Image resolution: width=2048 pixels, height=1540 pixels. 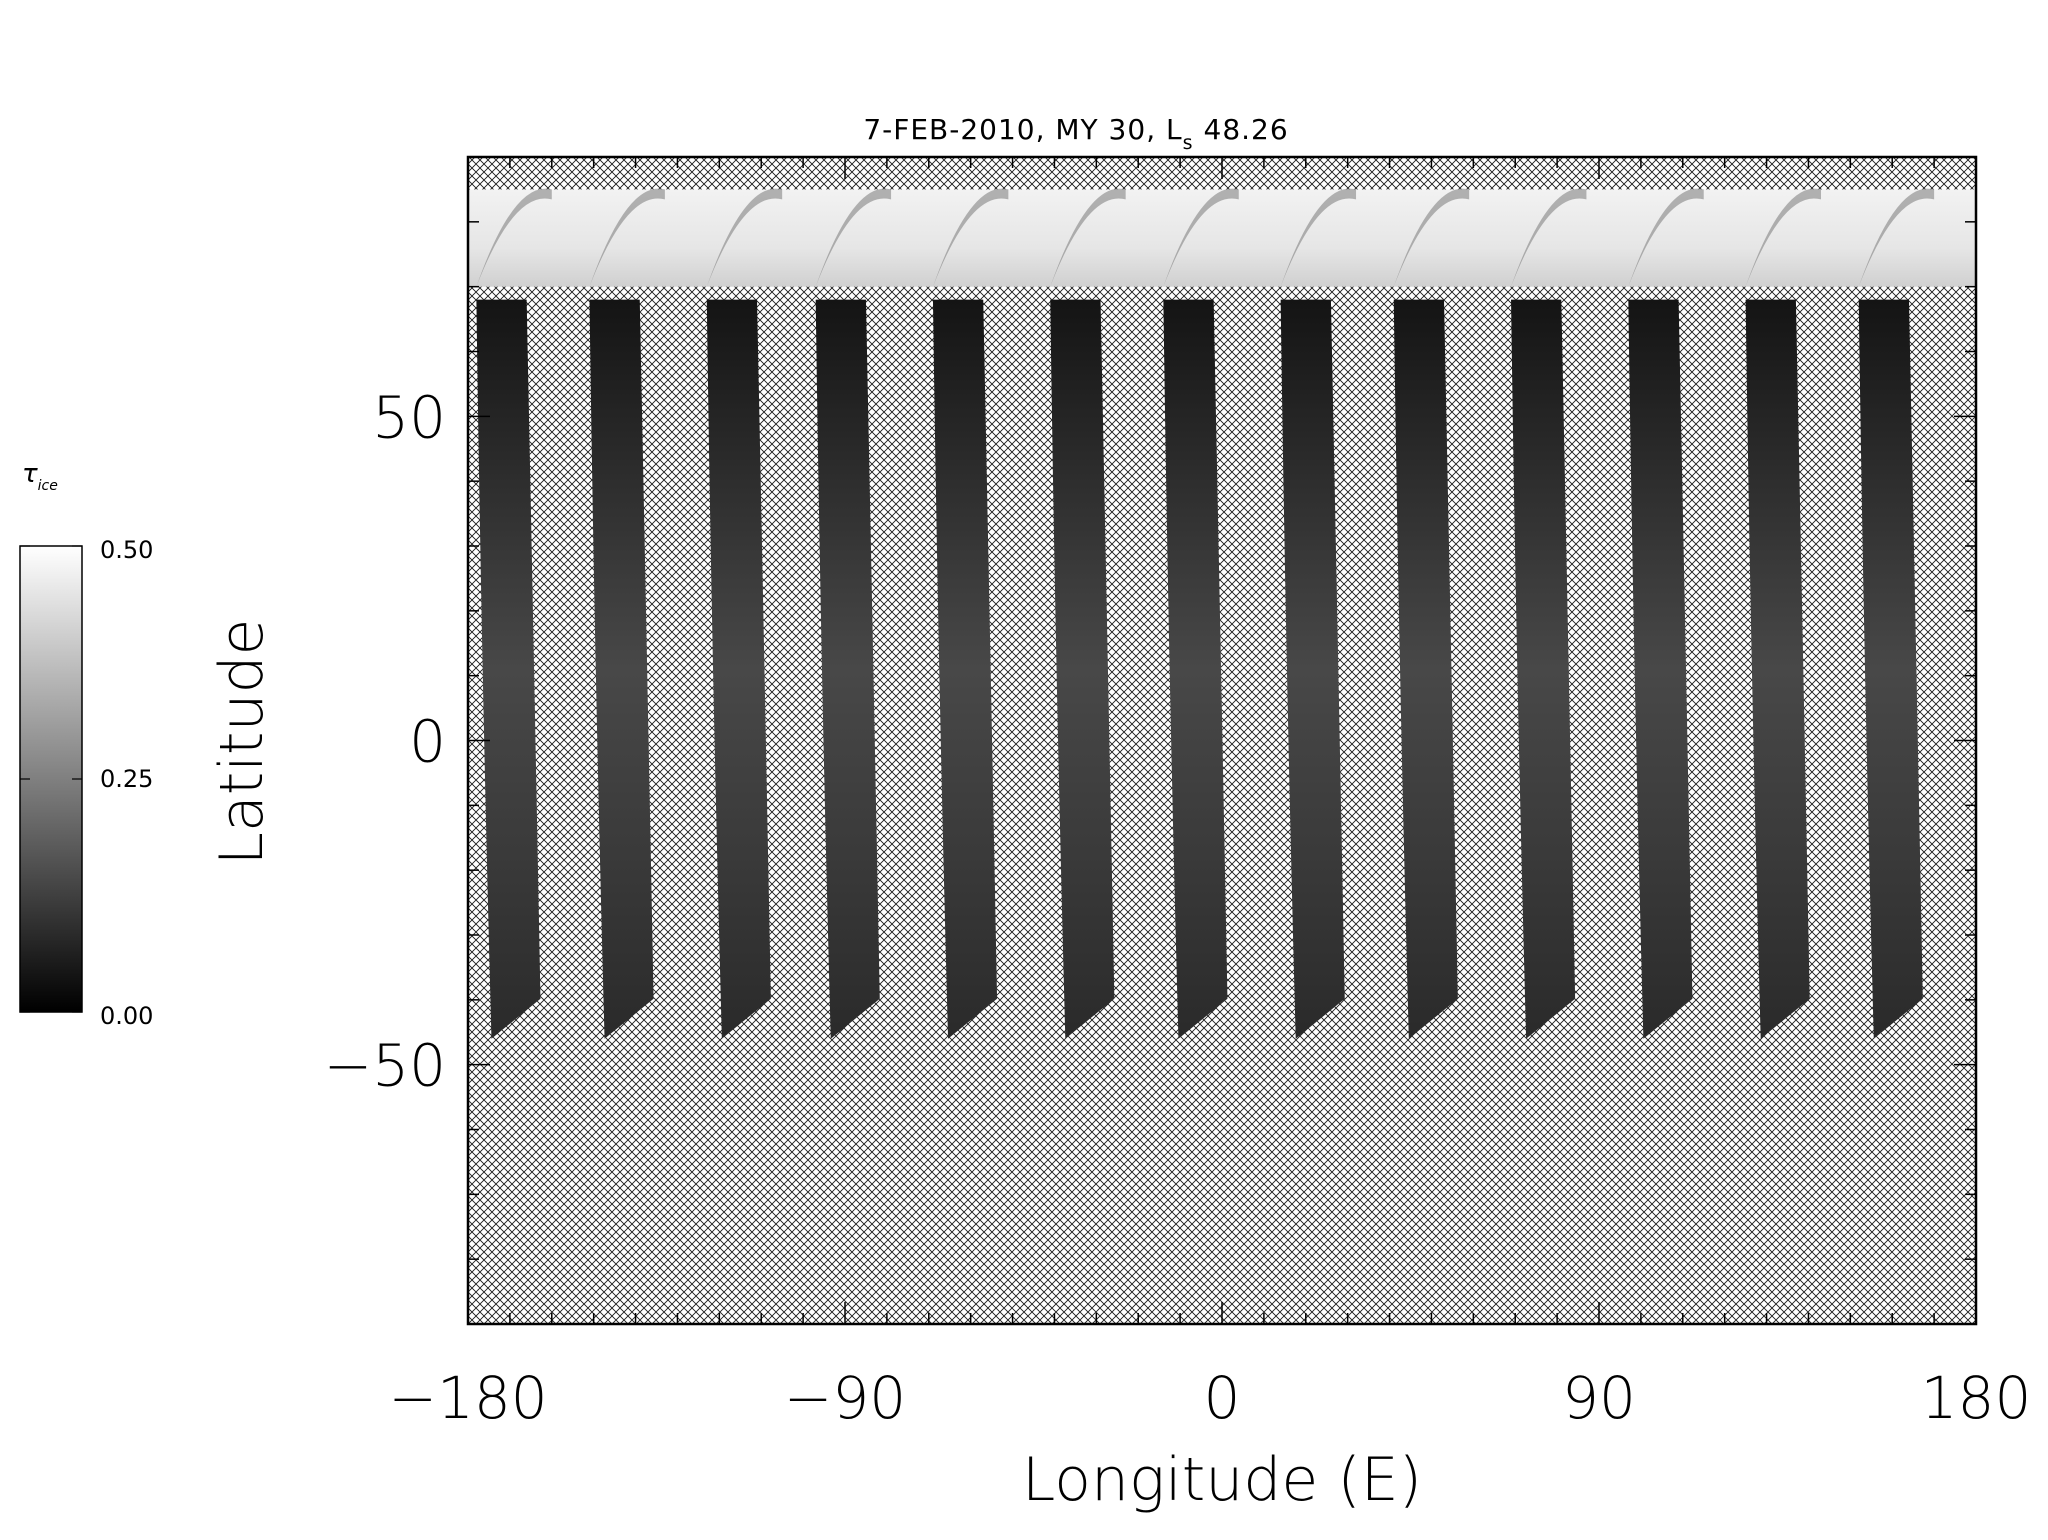 I want to click on title-subscript: s, so click(x=1188, y=143).